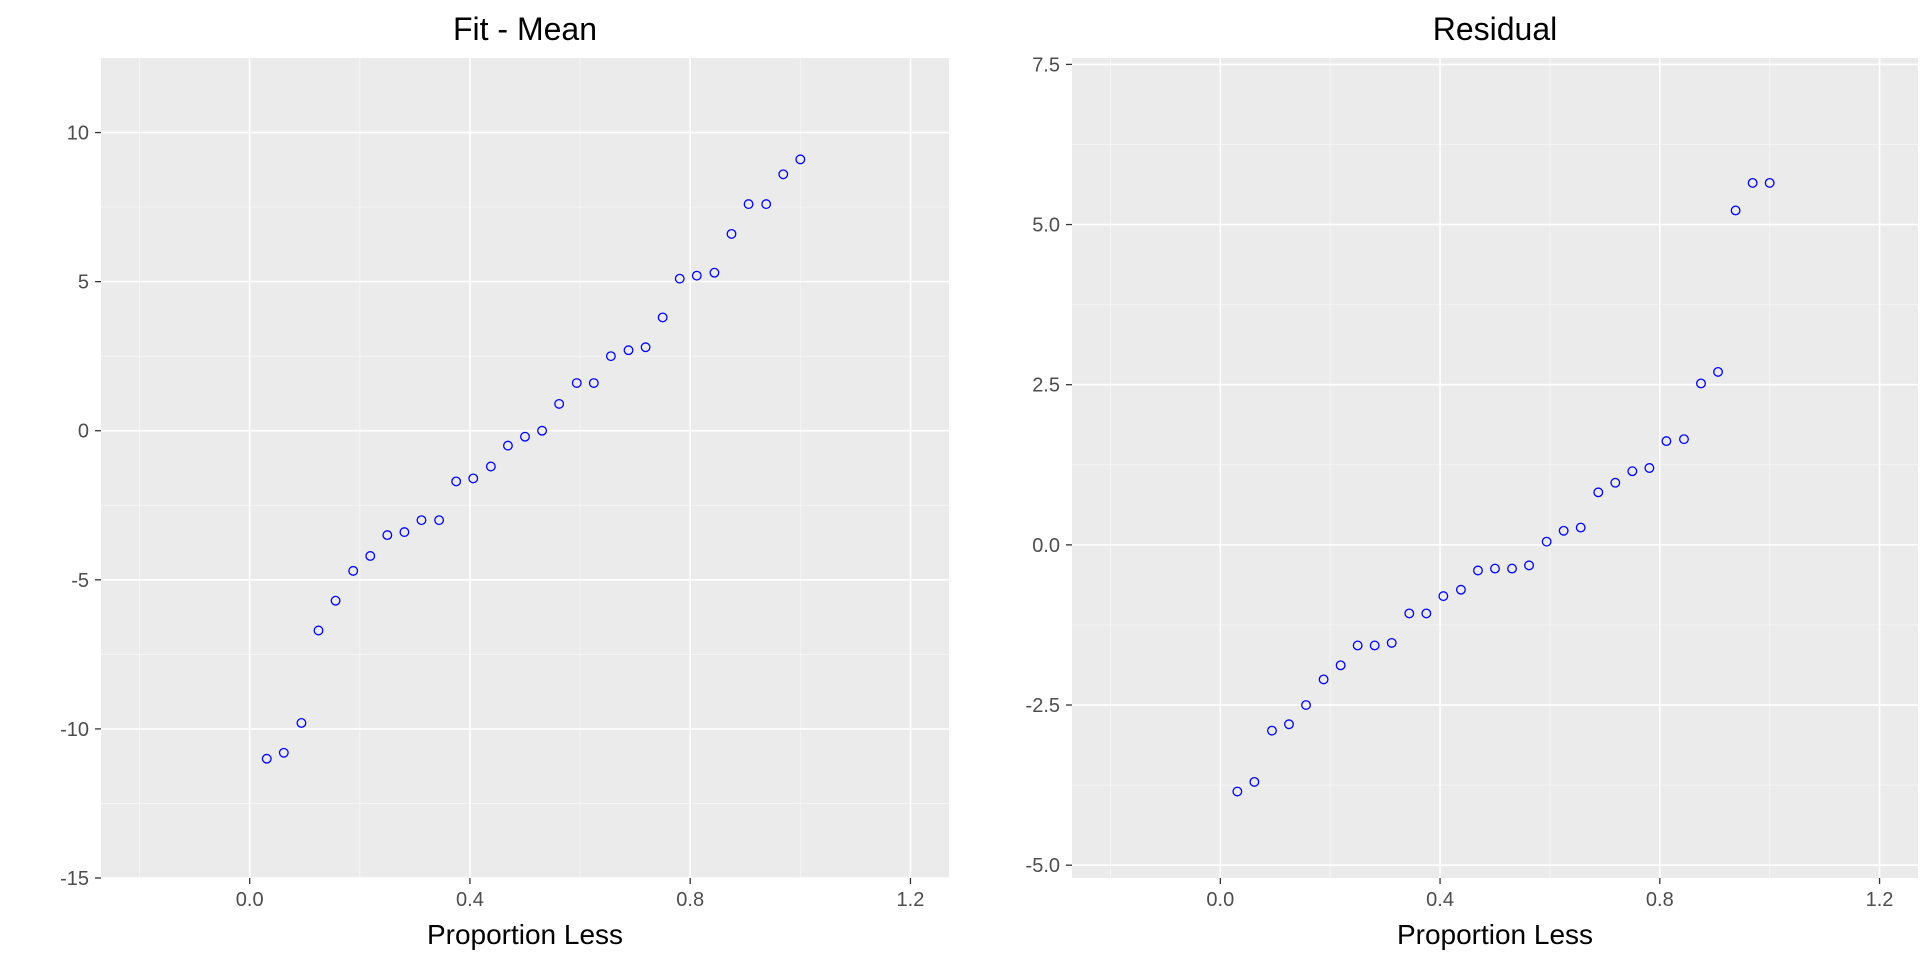  What do you see at coordinates (83, 432) in the screenshot?
I see `y-tick-label: 0` at bounding box center [83, 432].